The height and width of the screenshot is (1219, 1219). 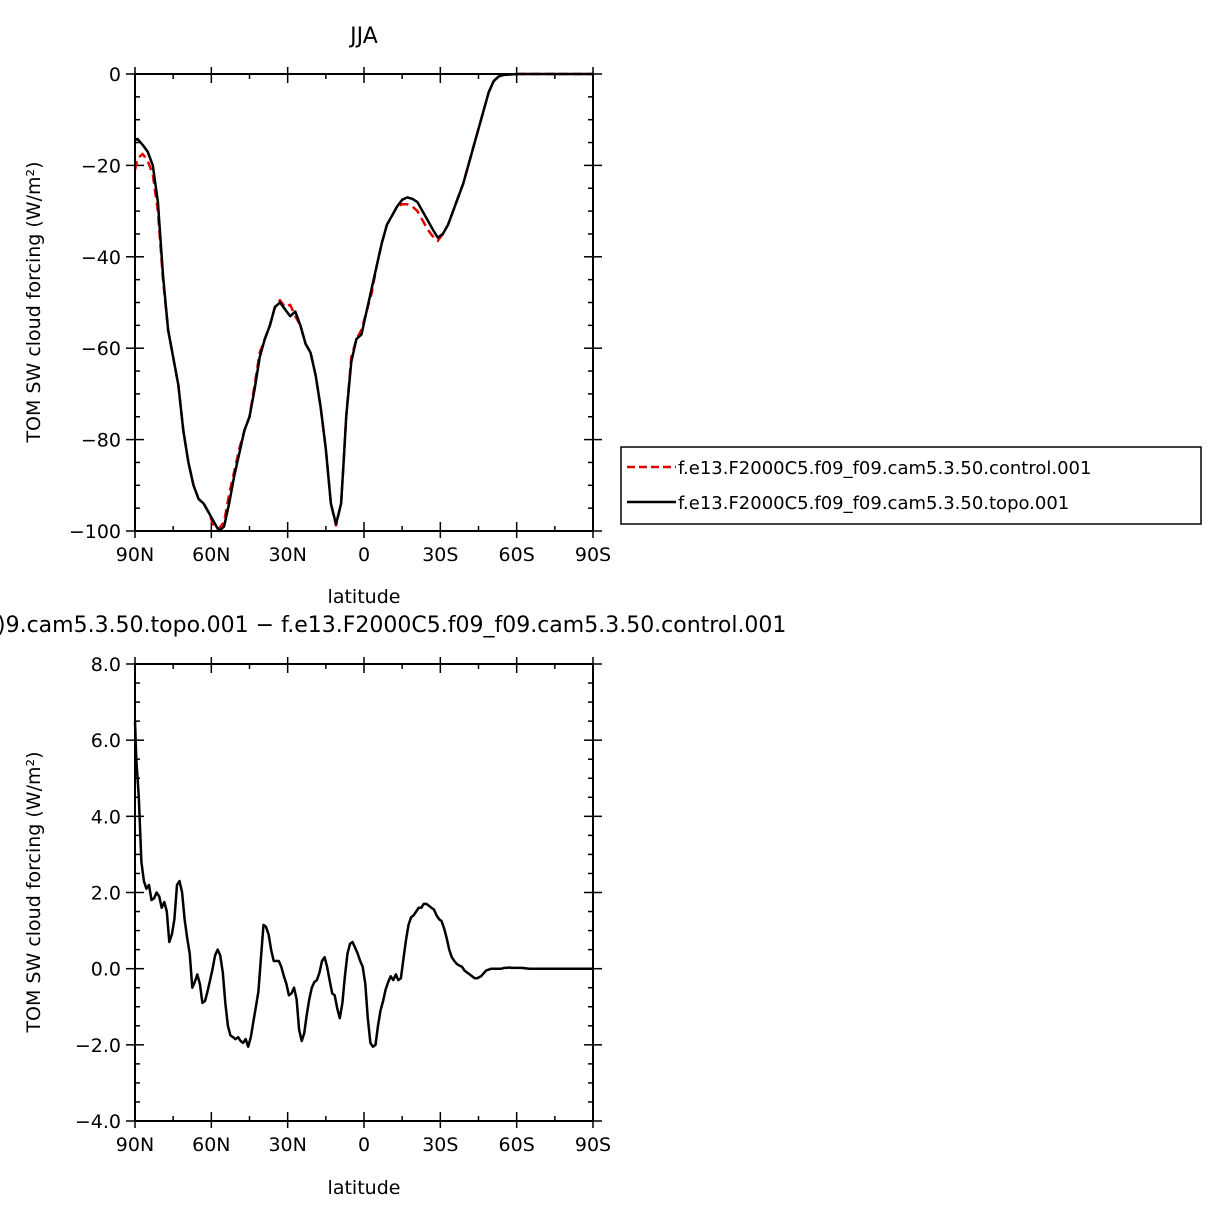 I want to click on top-plot-frame, so click(x=364, y=302).